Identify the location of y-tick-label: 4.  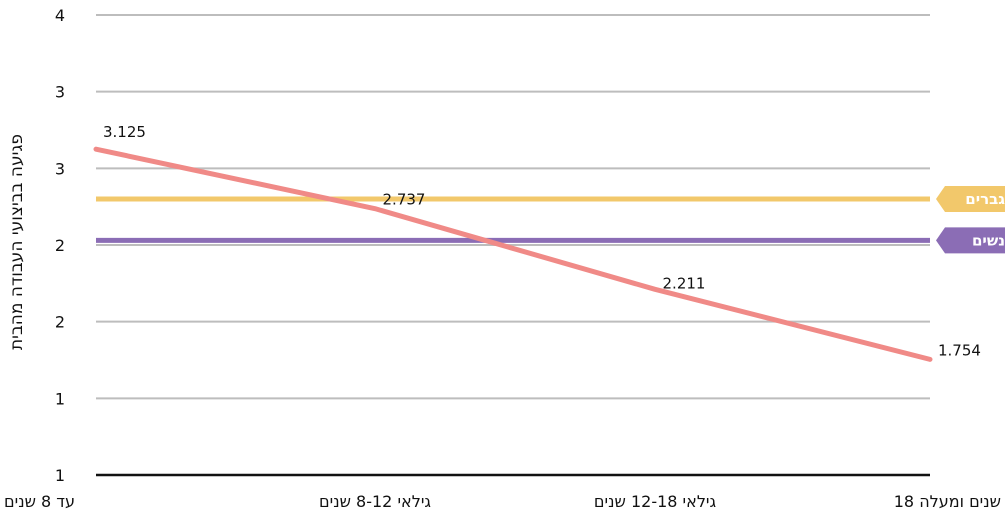
(60, 15).